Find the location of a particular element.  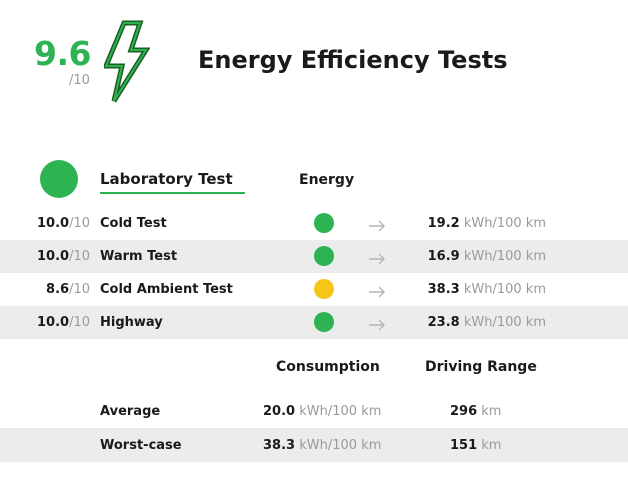

energy-value: 16.9 kWh/100 km is located at coordinates (486, 256).